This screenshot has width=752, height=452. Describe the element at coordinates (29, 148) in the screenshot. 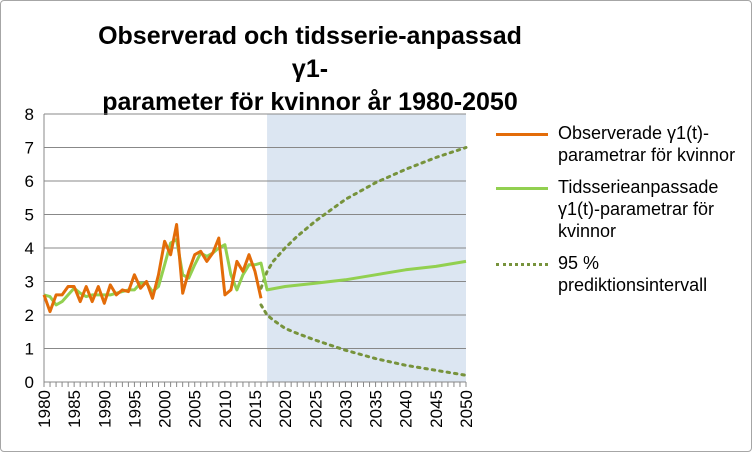

I see `y-tick-label: 7` at that location.